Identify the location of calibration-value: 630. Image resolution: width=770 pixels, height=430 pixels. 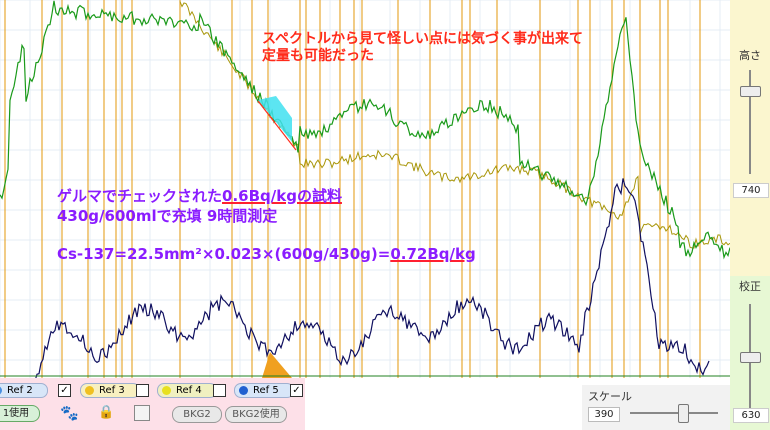
(751, 415).